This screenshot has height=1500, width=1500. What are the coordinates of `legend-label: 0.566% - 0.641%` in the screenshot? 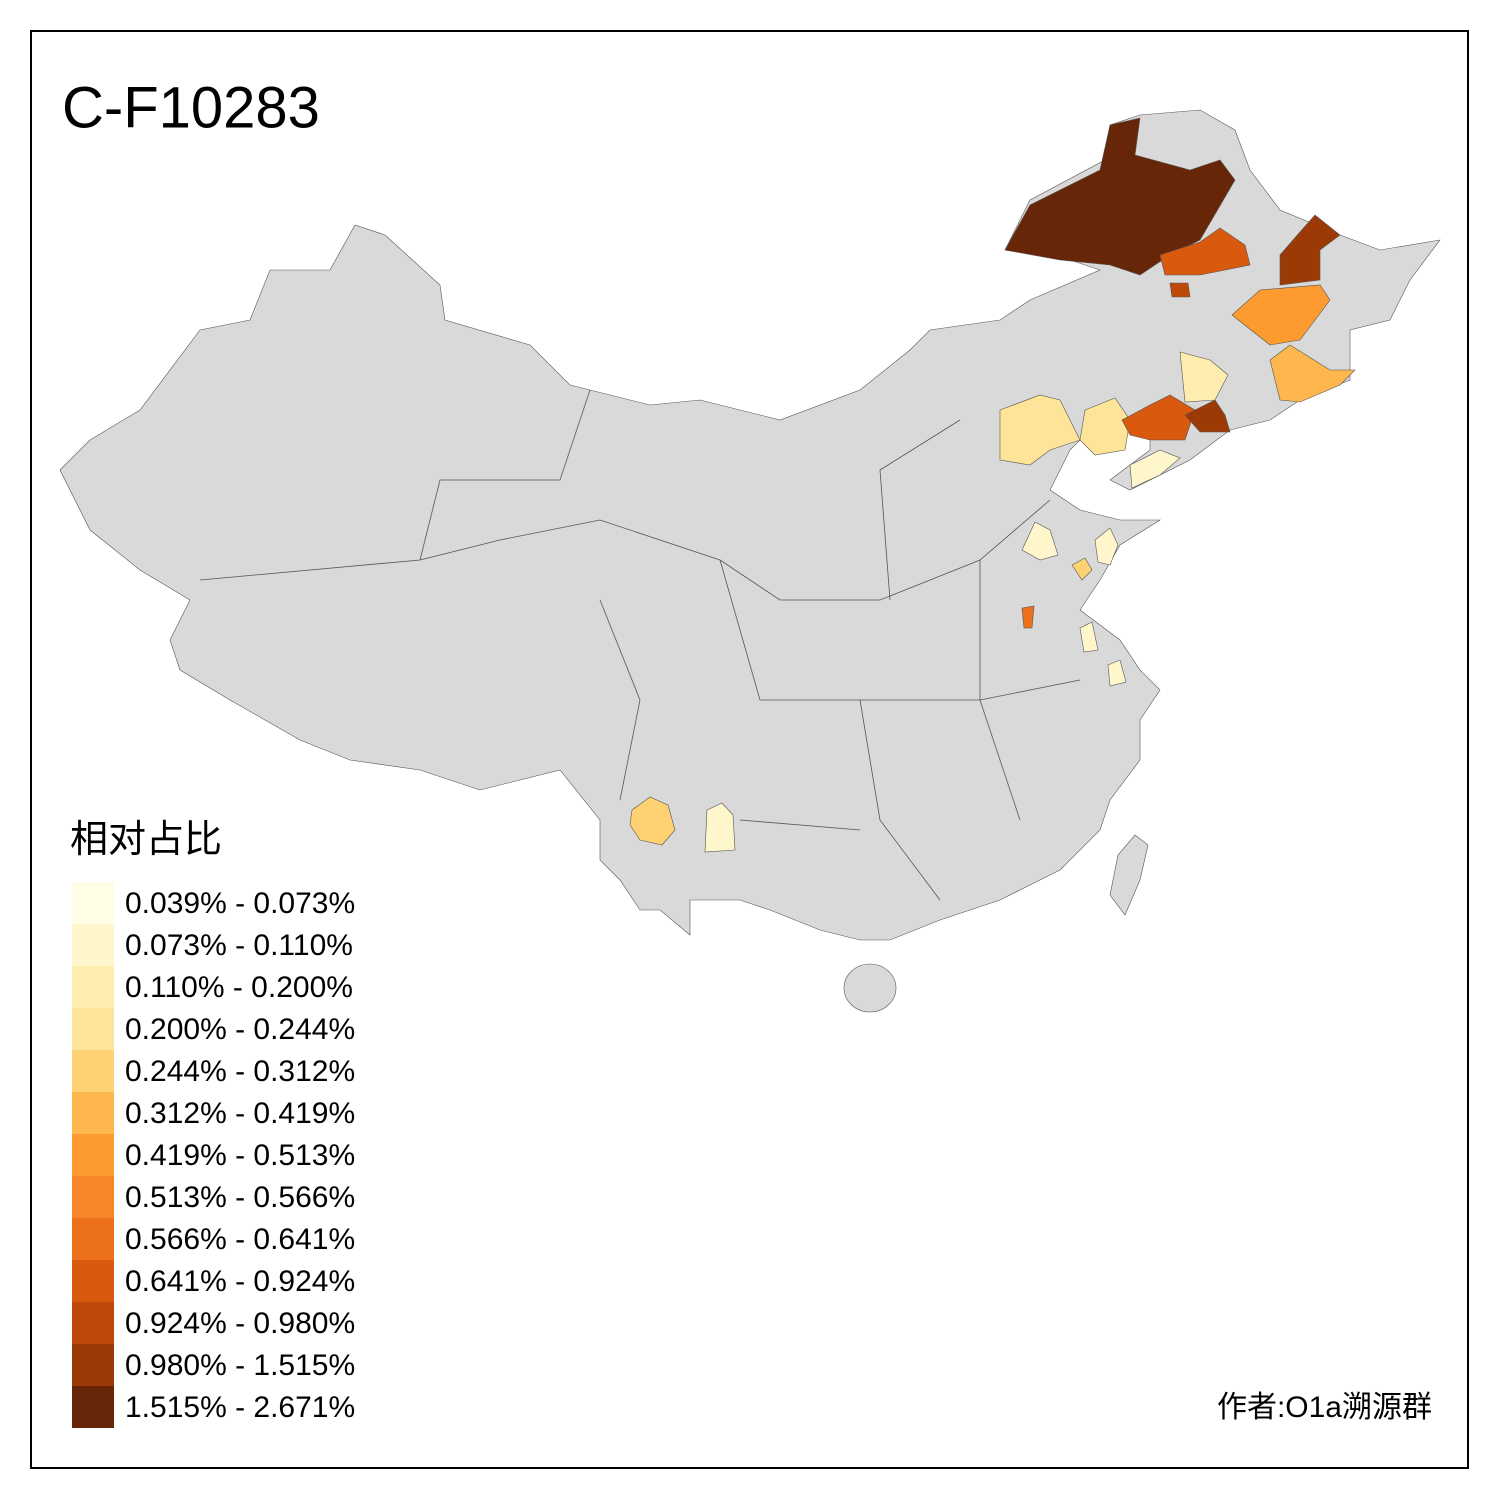 It's located at (240, 1239).